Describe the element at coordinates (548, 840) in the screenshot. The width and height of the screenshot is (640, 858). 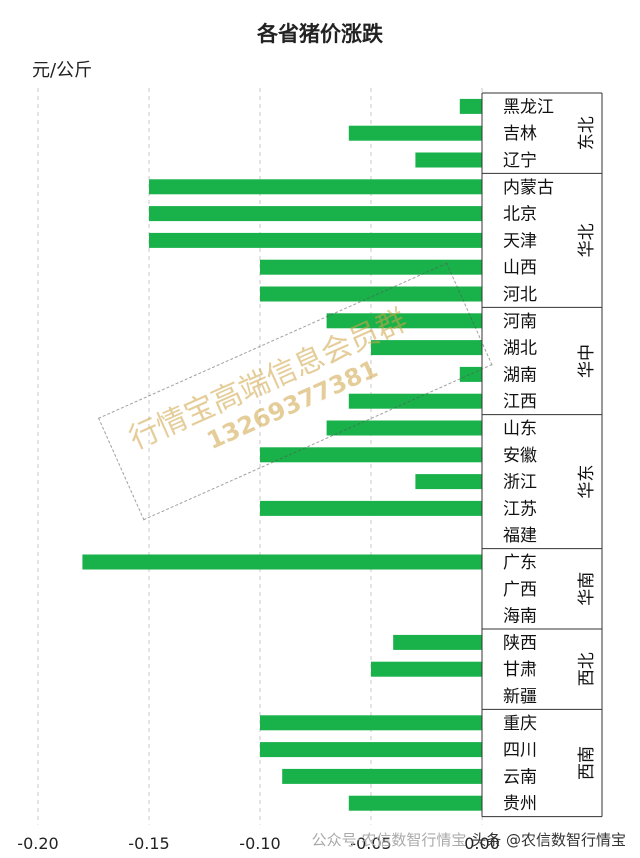
I see `footer-text: 头条 @农信数智行情宝` at that location.